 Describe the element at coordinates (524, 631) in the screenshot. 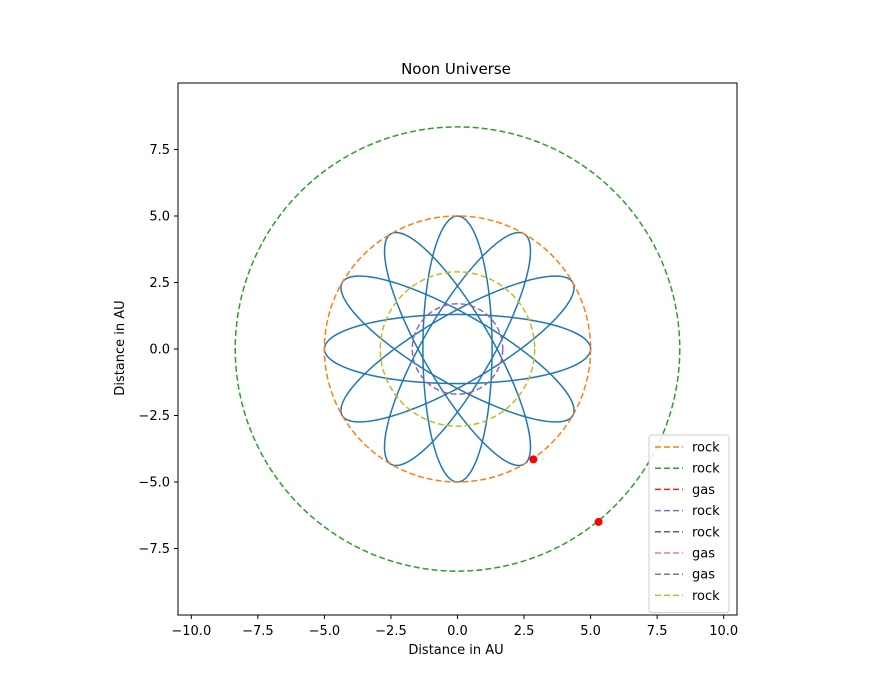

I see `x-tick-label: 2.5` at that location.